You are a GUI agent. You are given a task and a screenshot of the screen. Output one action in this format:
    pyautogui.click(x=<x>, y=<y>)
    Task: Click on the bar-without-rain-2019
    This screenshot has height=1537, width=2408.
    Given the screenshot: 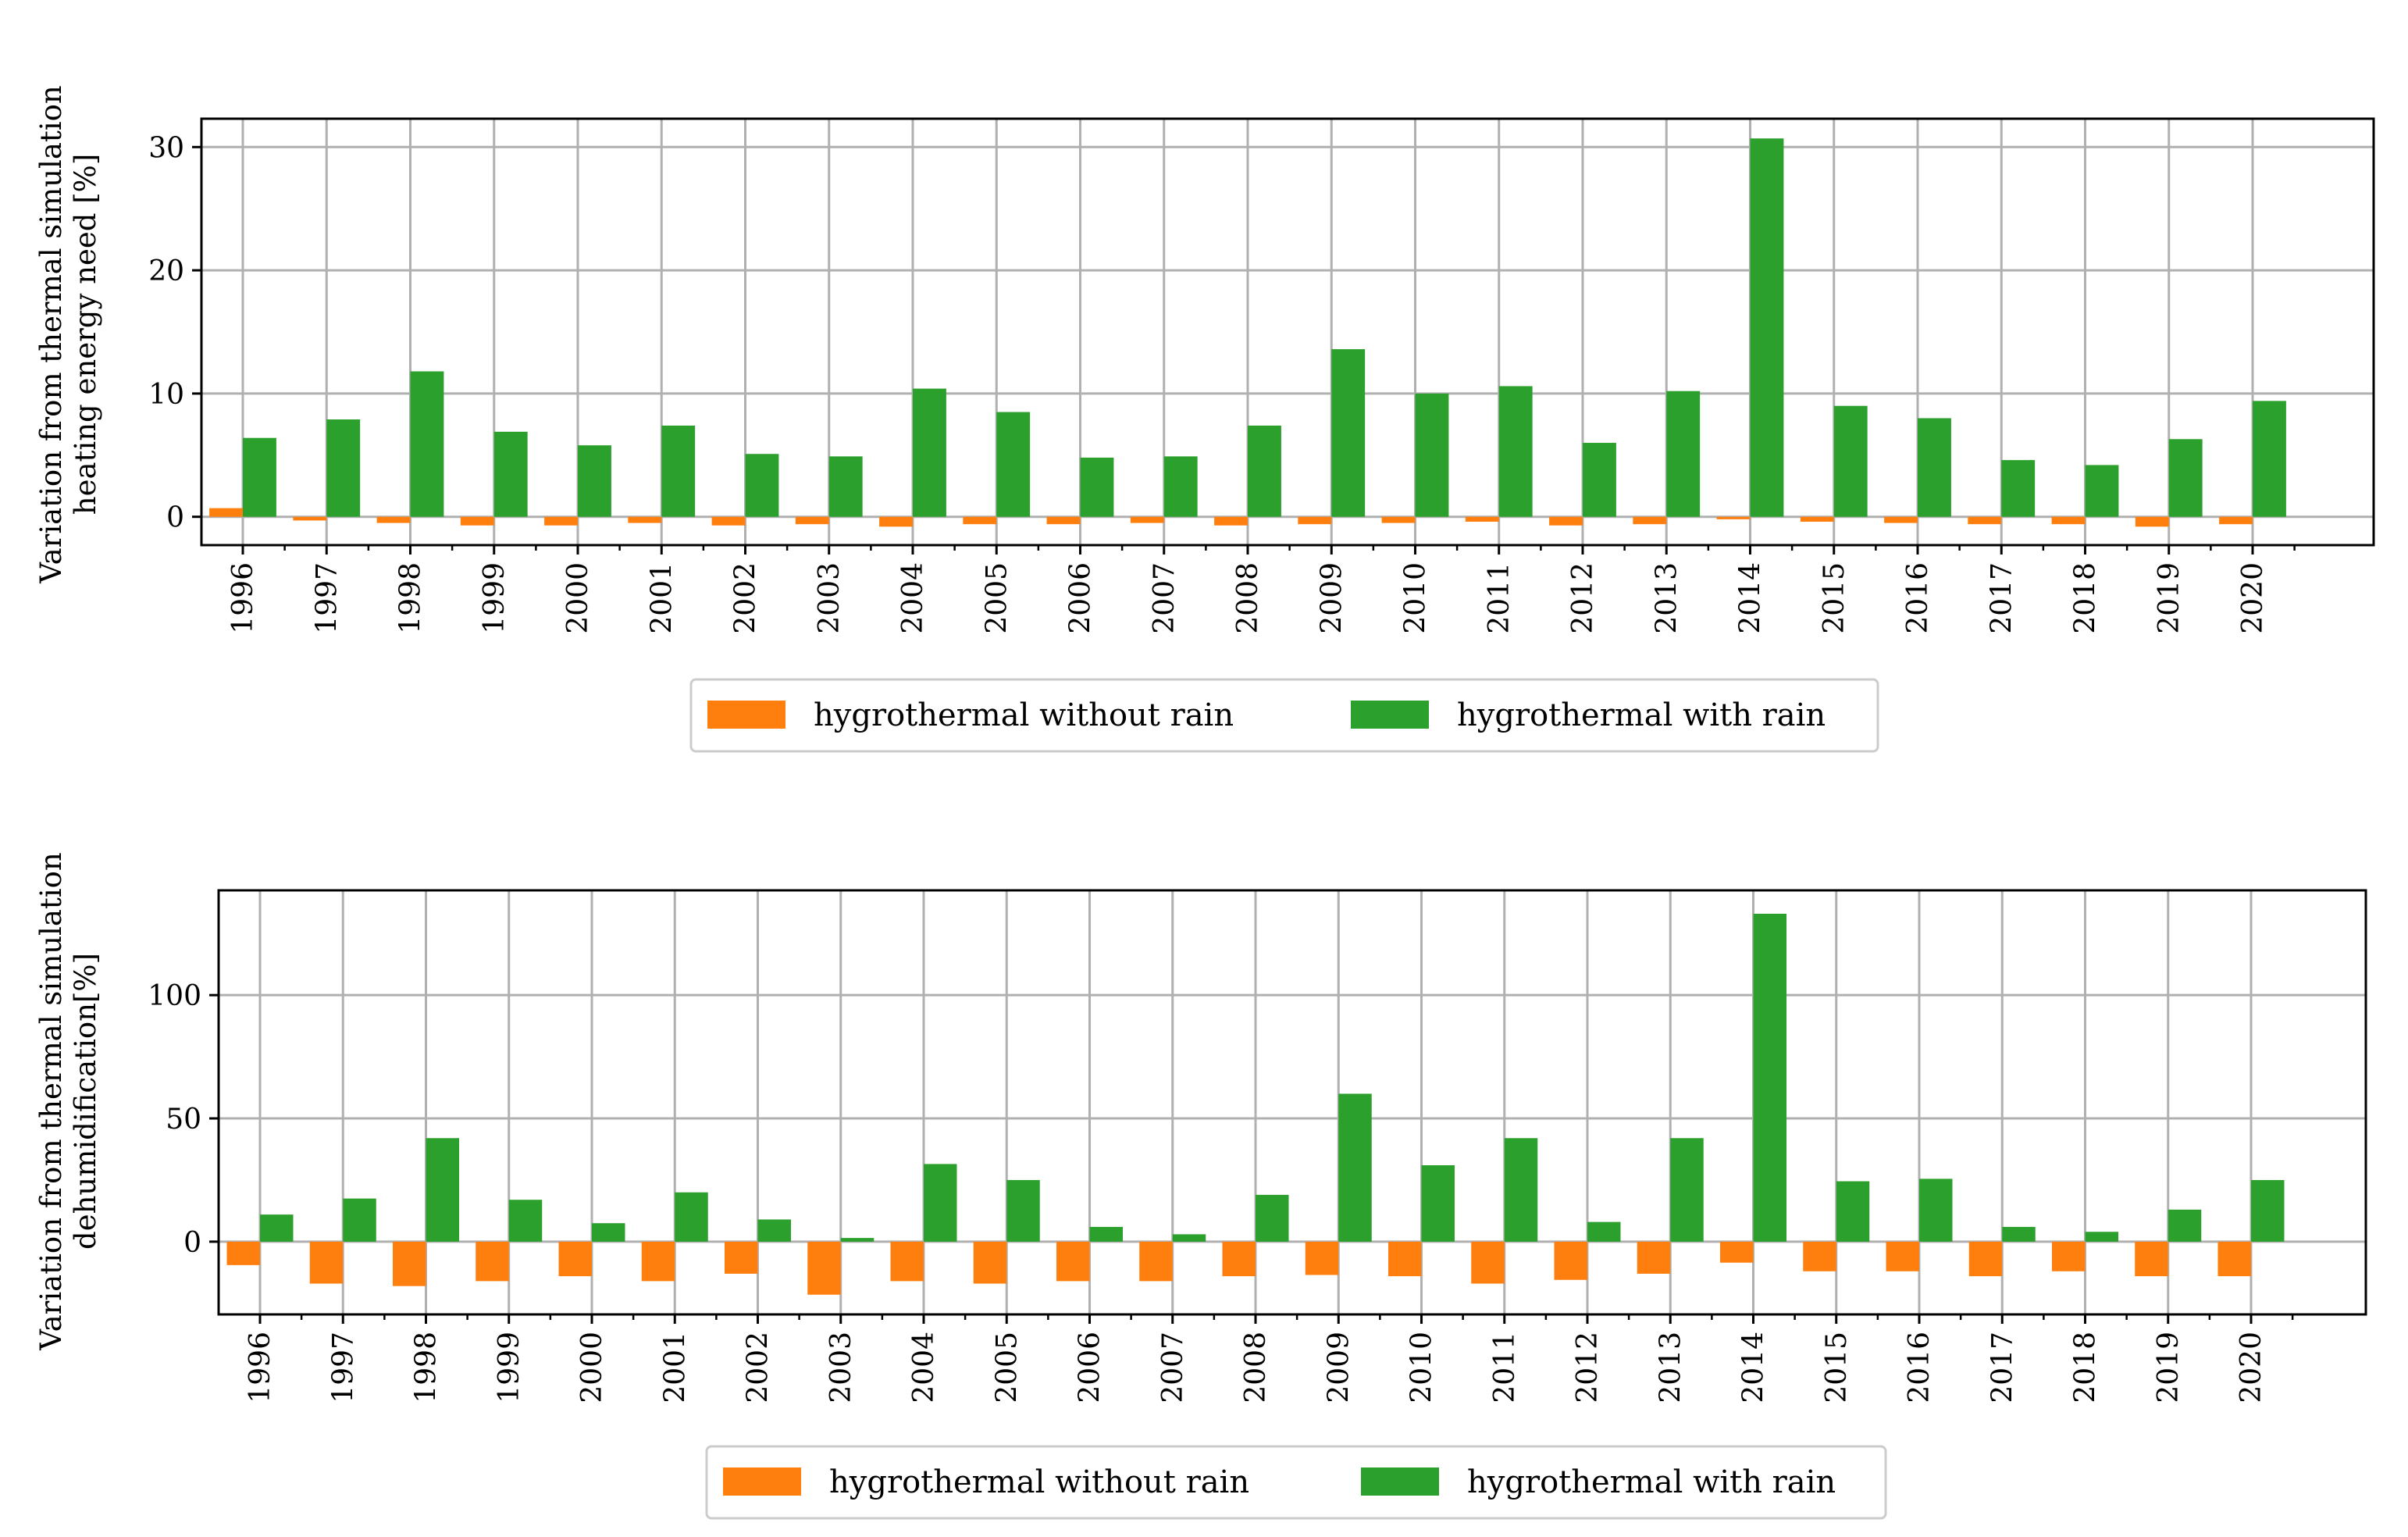 What is the action you would take?
    pyautogui.click(x=2151, y=1259)
    